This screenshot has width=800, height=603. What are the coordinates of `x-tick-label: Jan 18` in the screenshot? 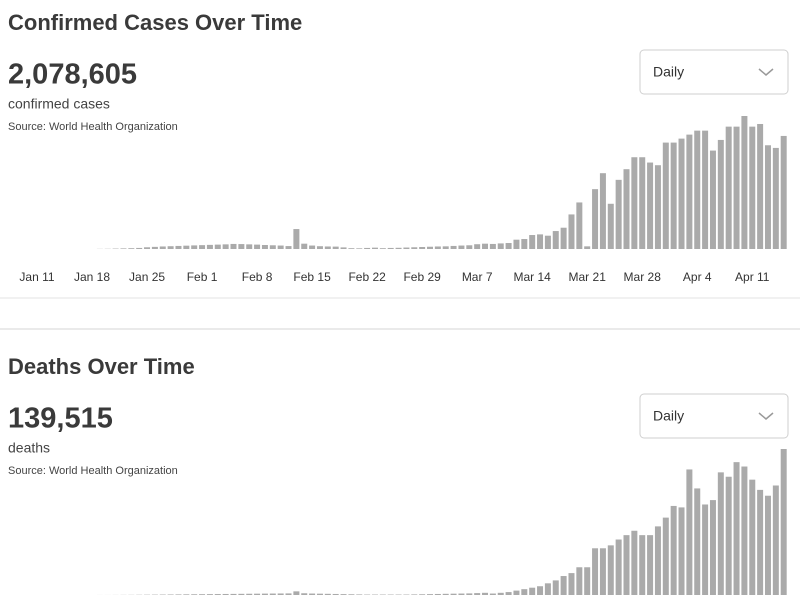 It's located at (92, 277).